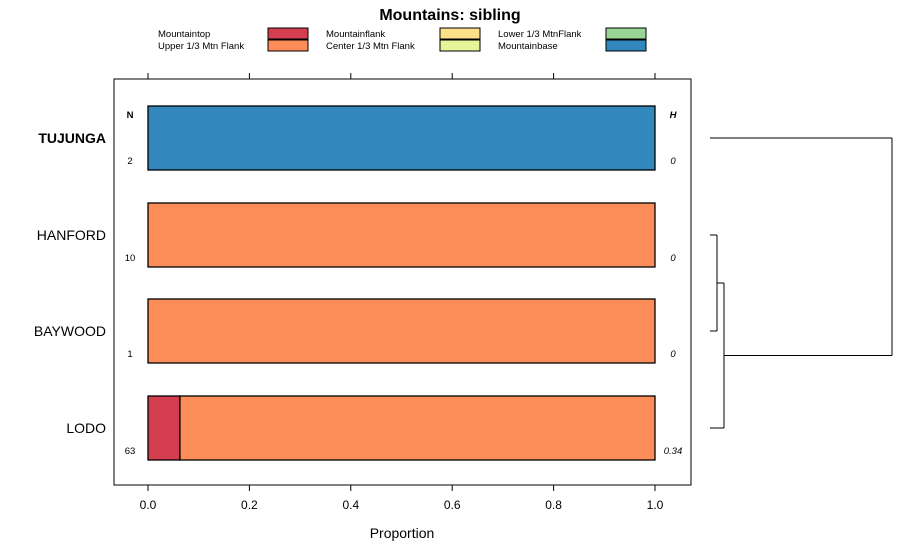 The height and width of the screenshot is (560, 900). I want to click on x-tick-label: 0.4, so click(350, 505).